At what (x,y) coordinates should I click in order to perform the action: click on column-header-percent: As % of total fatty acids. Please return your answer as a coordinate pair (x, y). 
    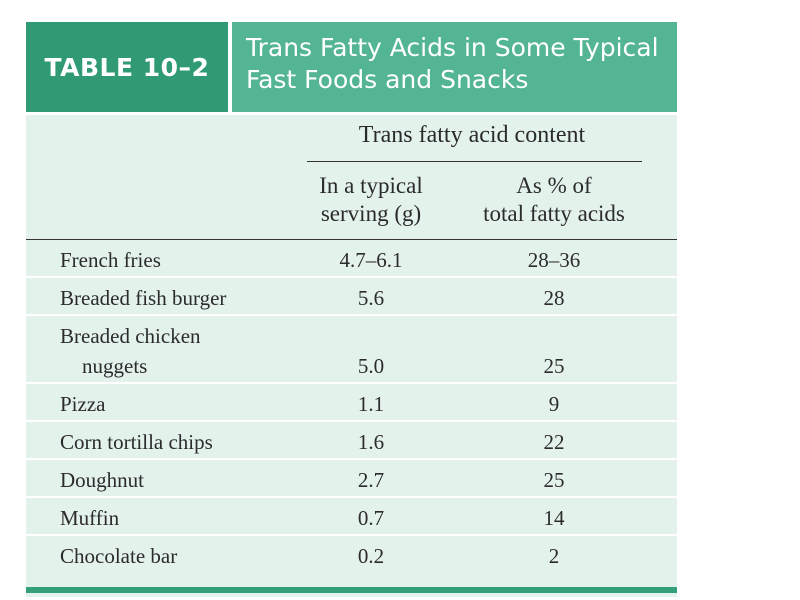
    Looking at the image, I should click on (554, 200).